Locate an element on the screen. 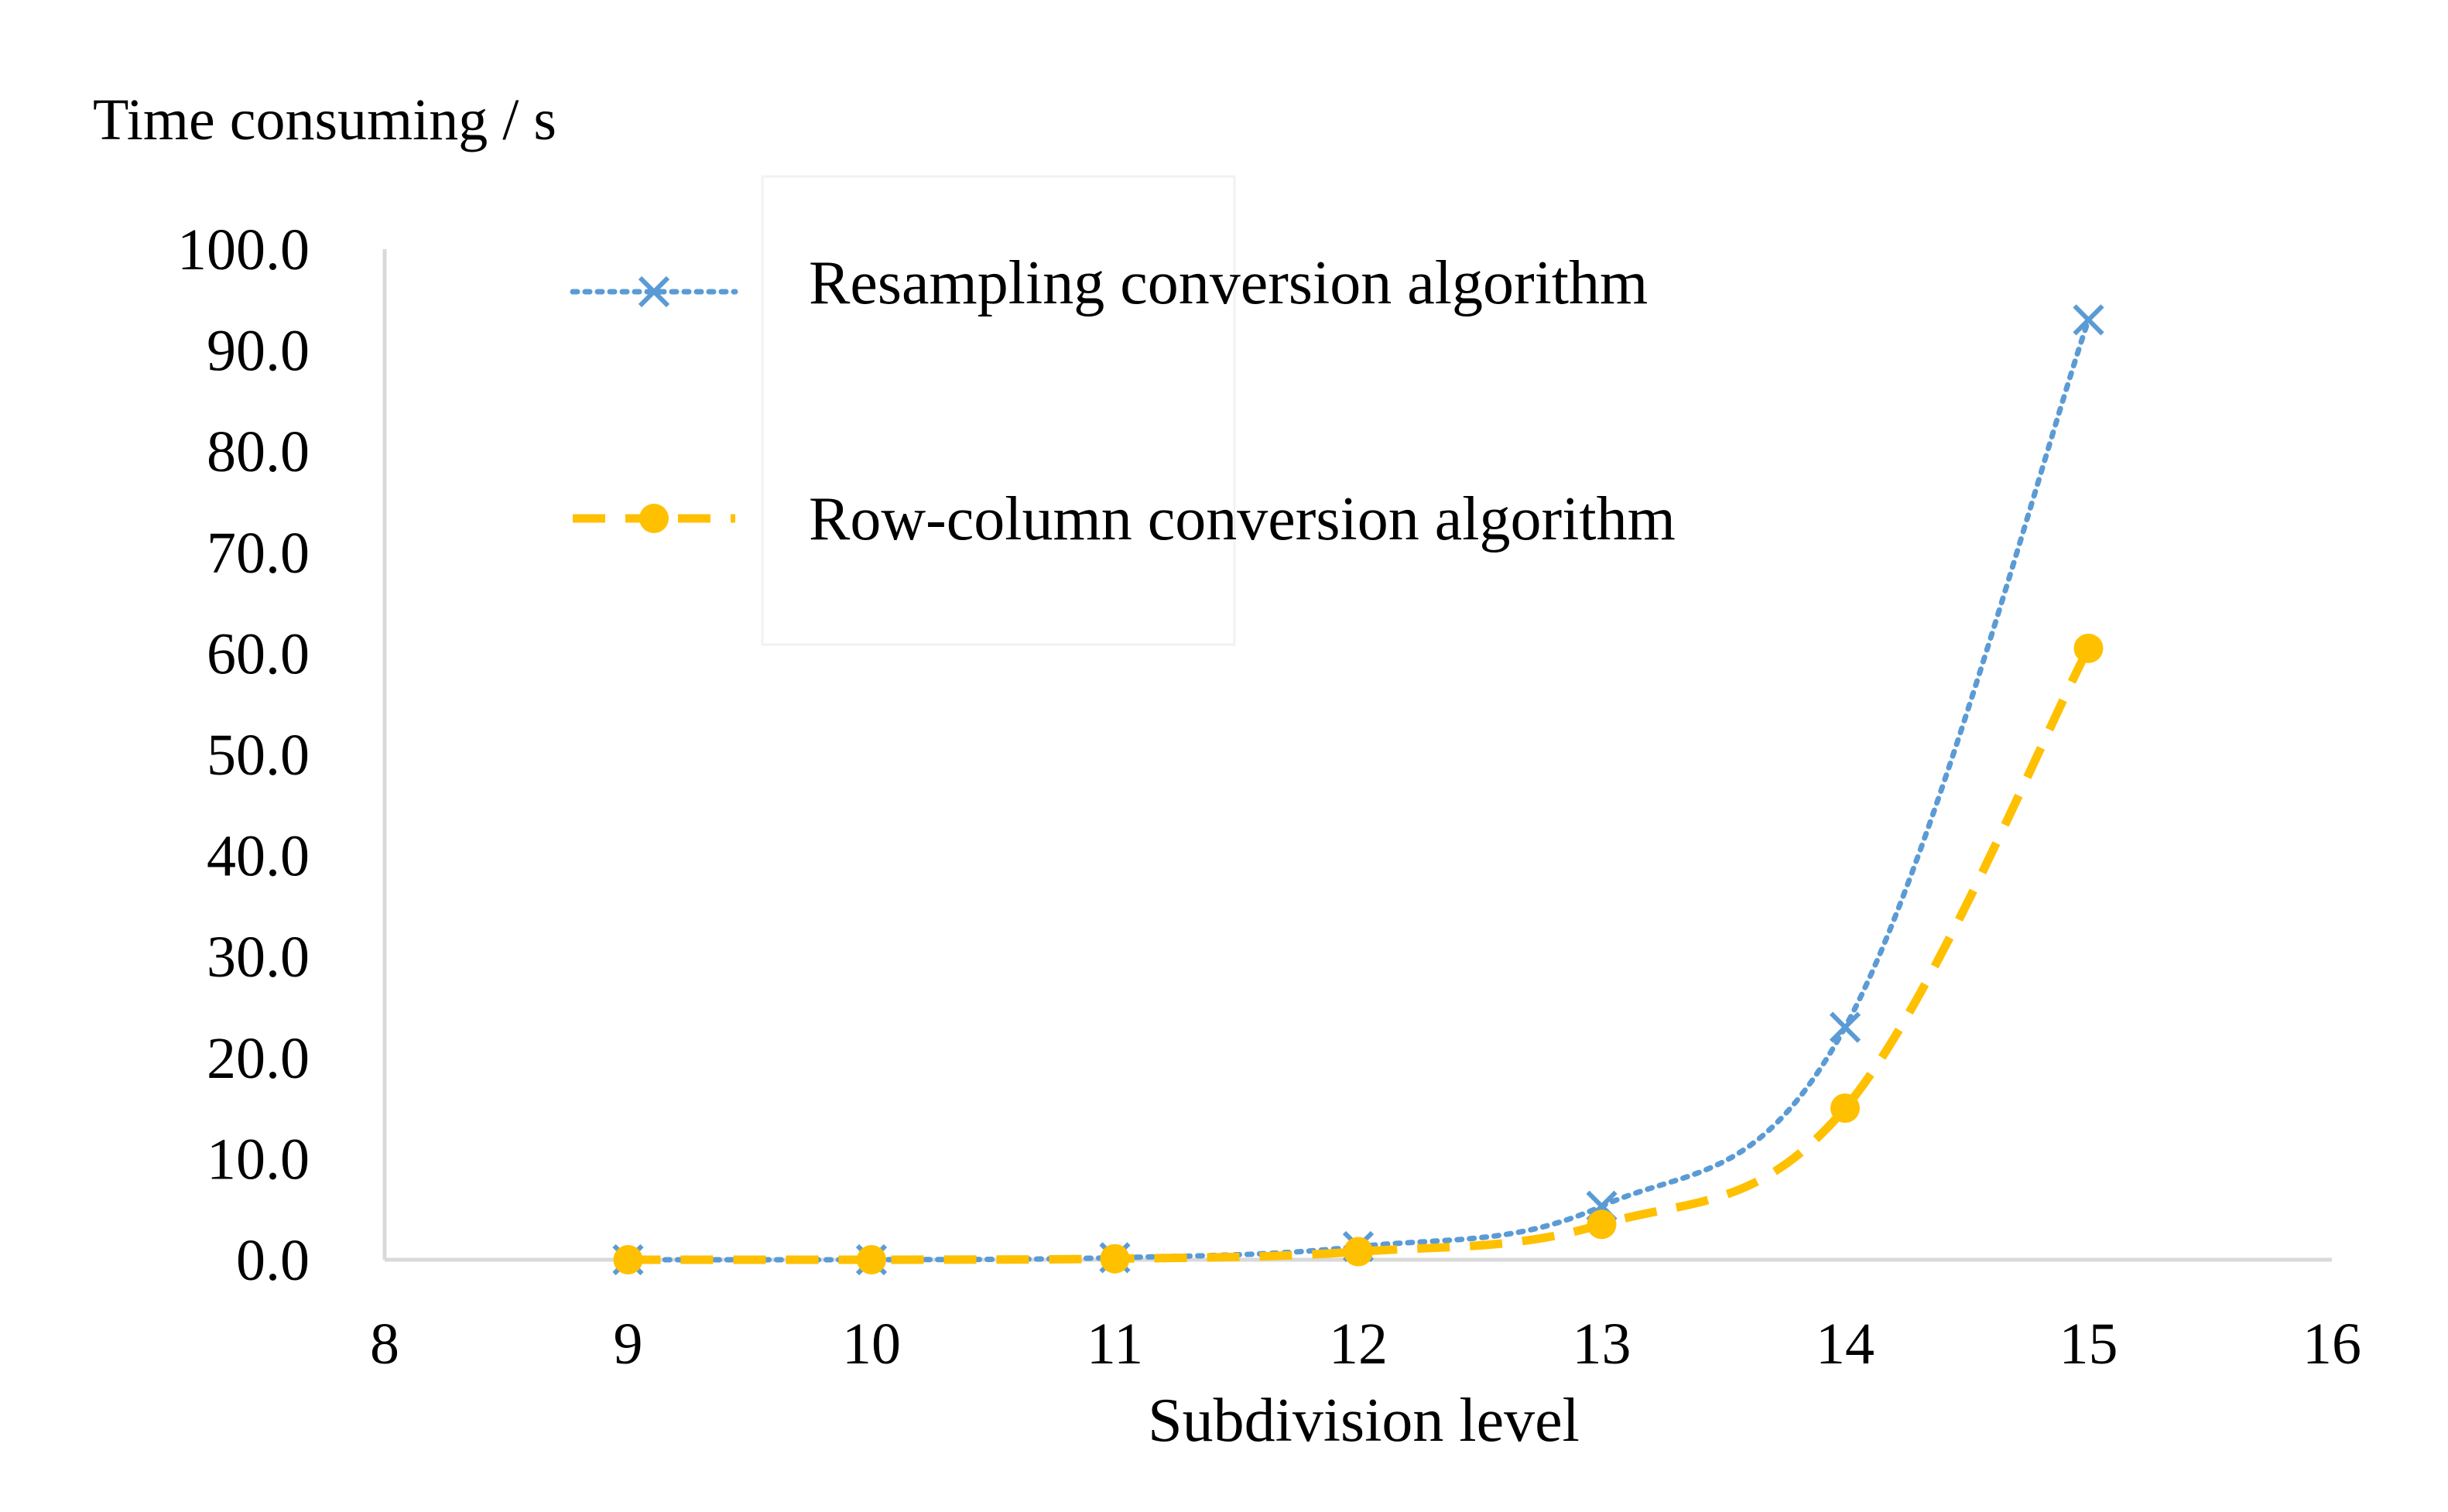  y-axis-label: Time consuming / s is located at coordinates (325, 120).